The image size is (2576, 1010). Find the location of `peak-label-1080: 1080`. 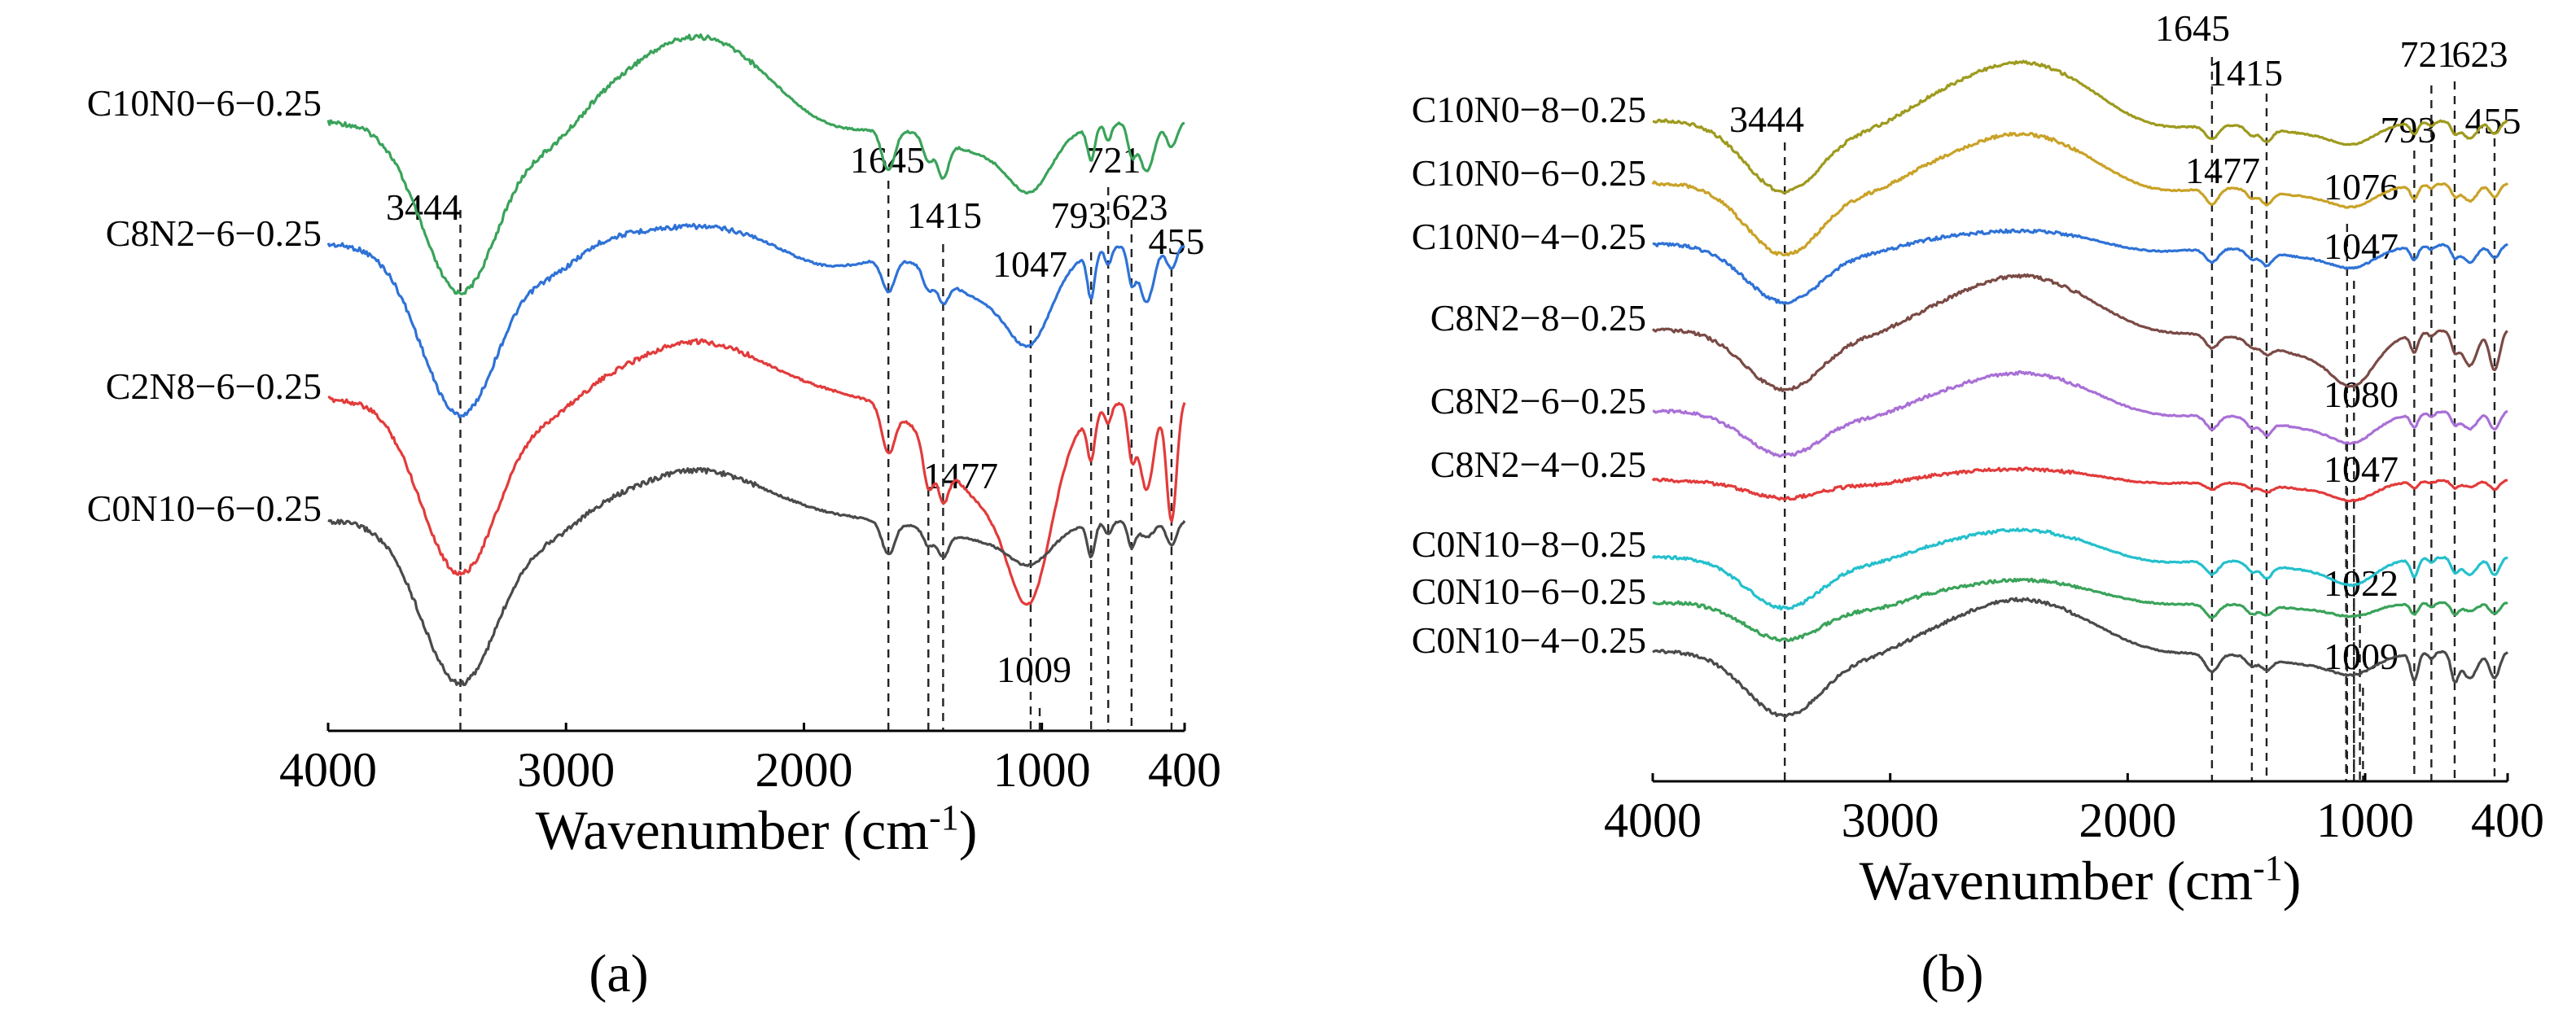

peak-label-1080: 1080 is located at coordinates (2361, 394).